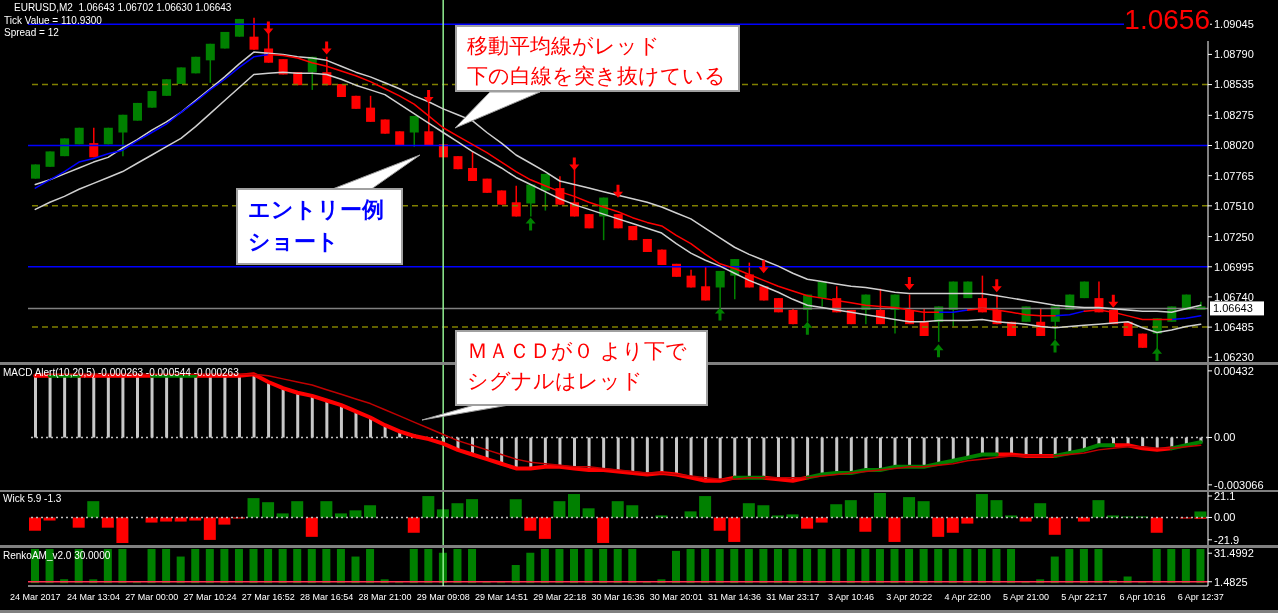 Image resolution: width=1278 pixels, height=613 pixels. Describe the element at coordinates (1234, 296) in the screenshot. I see `y-tick-label: 1.06740` at that location.